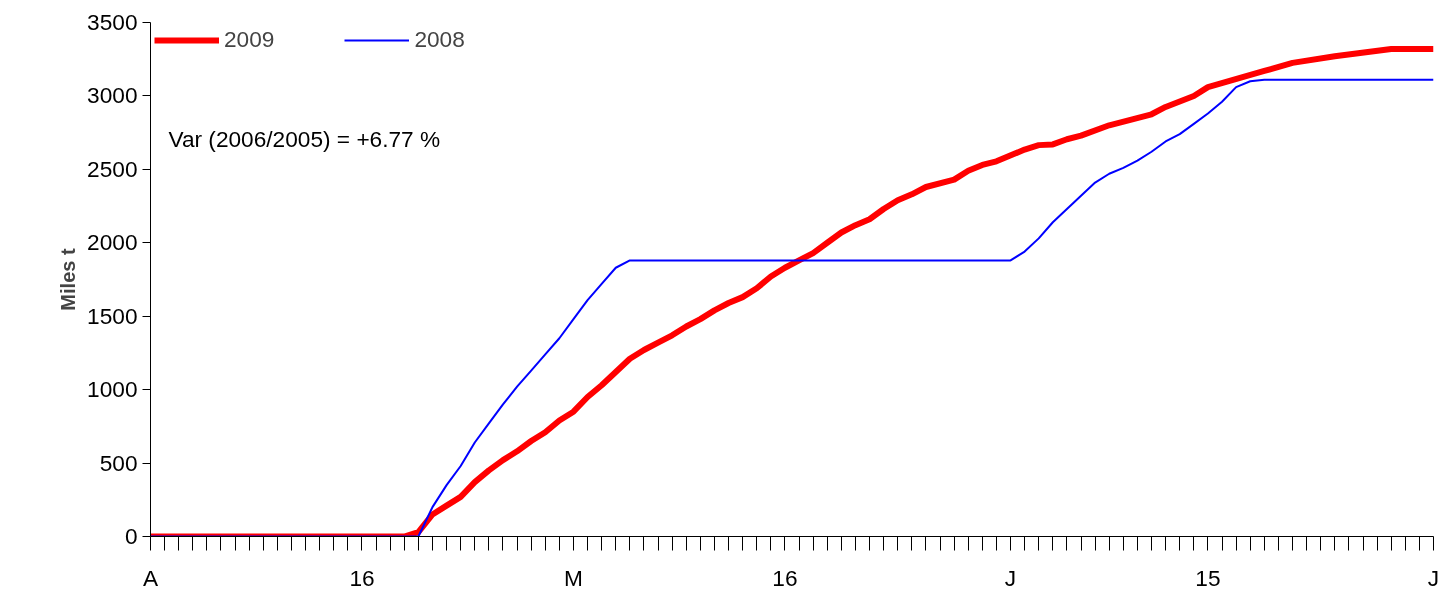 The image size is (1441, 593). Describe the element at coordinates (304, 138) in the screenshot. I see `annotation: Var (2006/2005) = +6.77 %` at that location.